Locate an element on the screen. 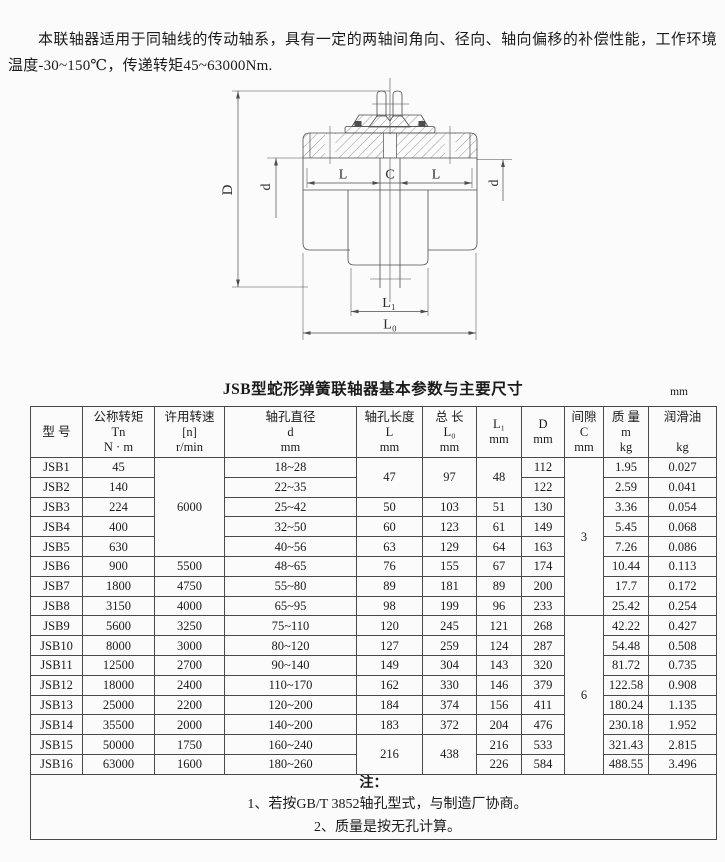  cell-C: 3 is located at coordinates (584, 536).